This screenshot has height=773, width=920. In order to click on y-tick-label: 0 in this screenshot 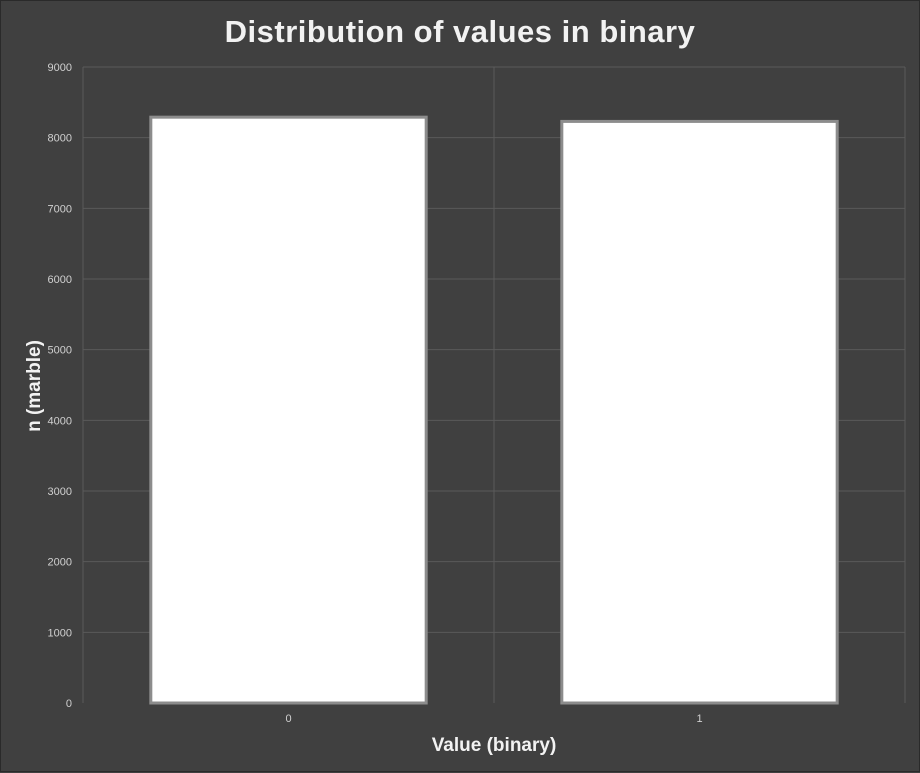, I will do `click(69, 704)`.